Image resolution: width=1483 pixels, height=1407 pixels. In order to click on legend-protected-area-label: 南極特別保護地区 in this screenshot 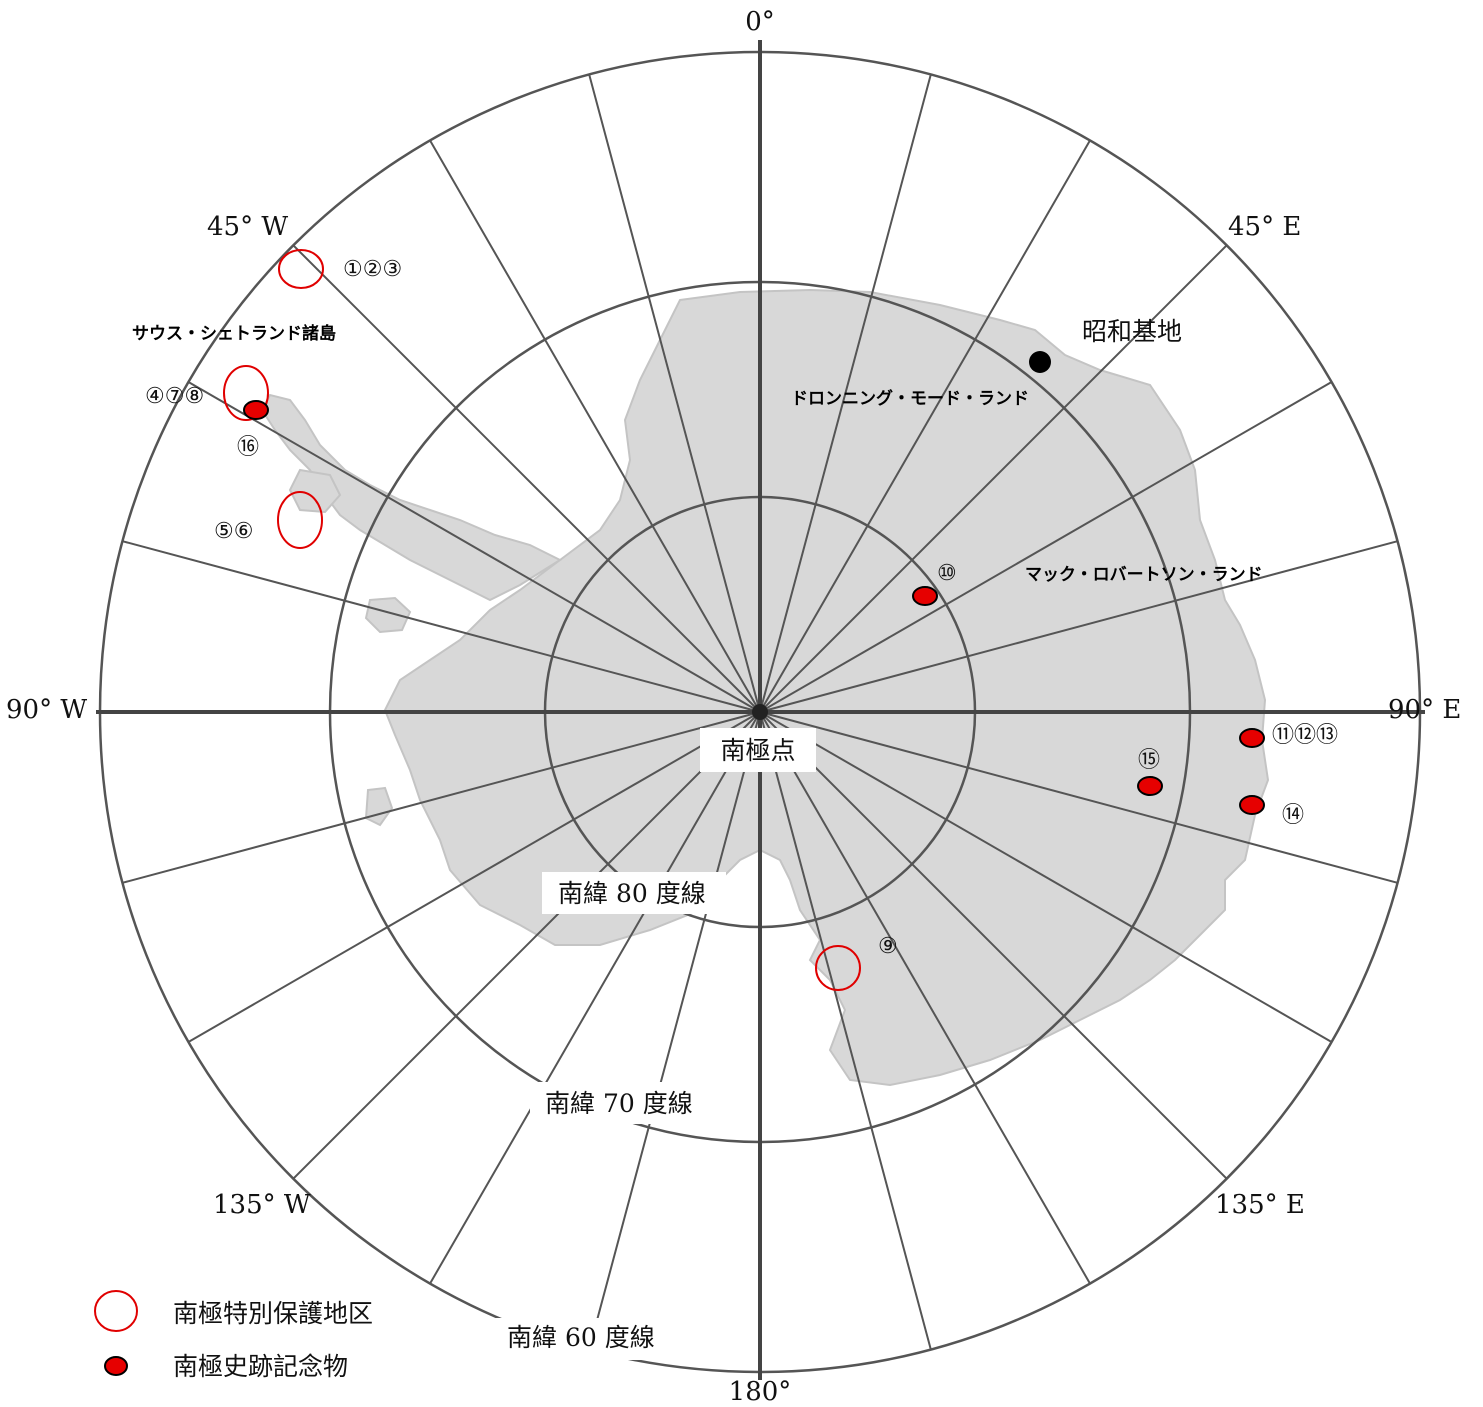, I will do `click(273, 1313)`.